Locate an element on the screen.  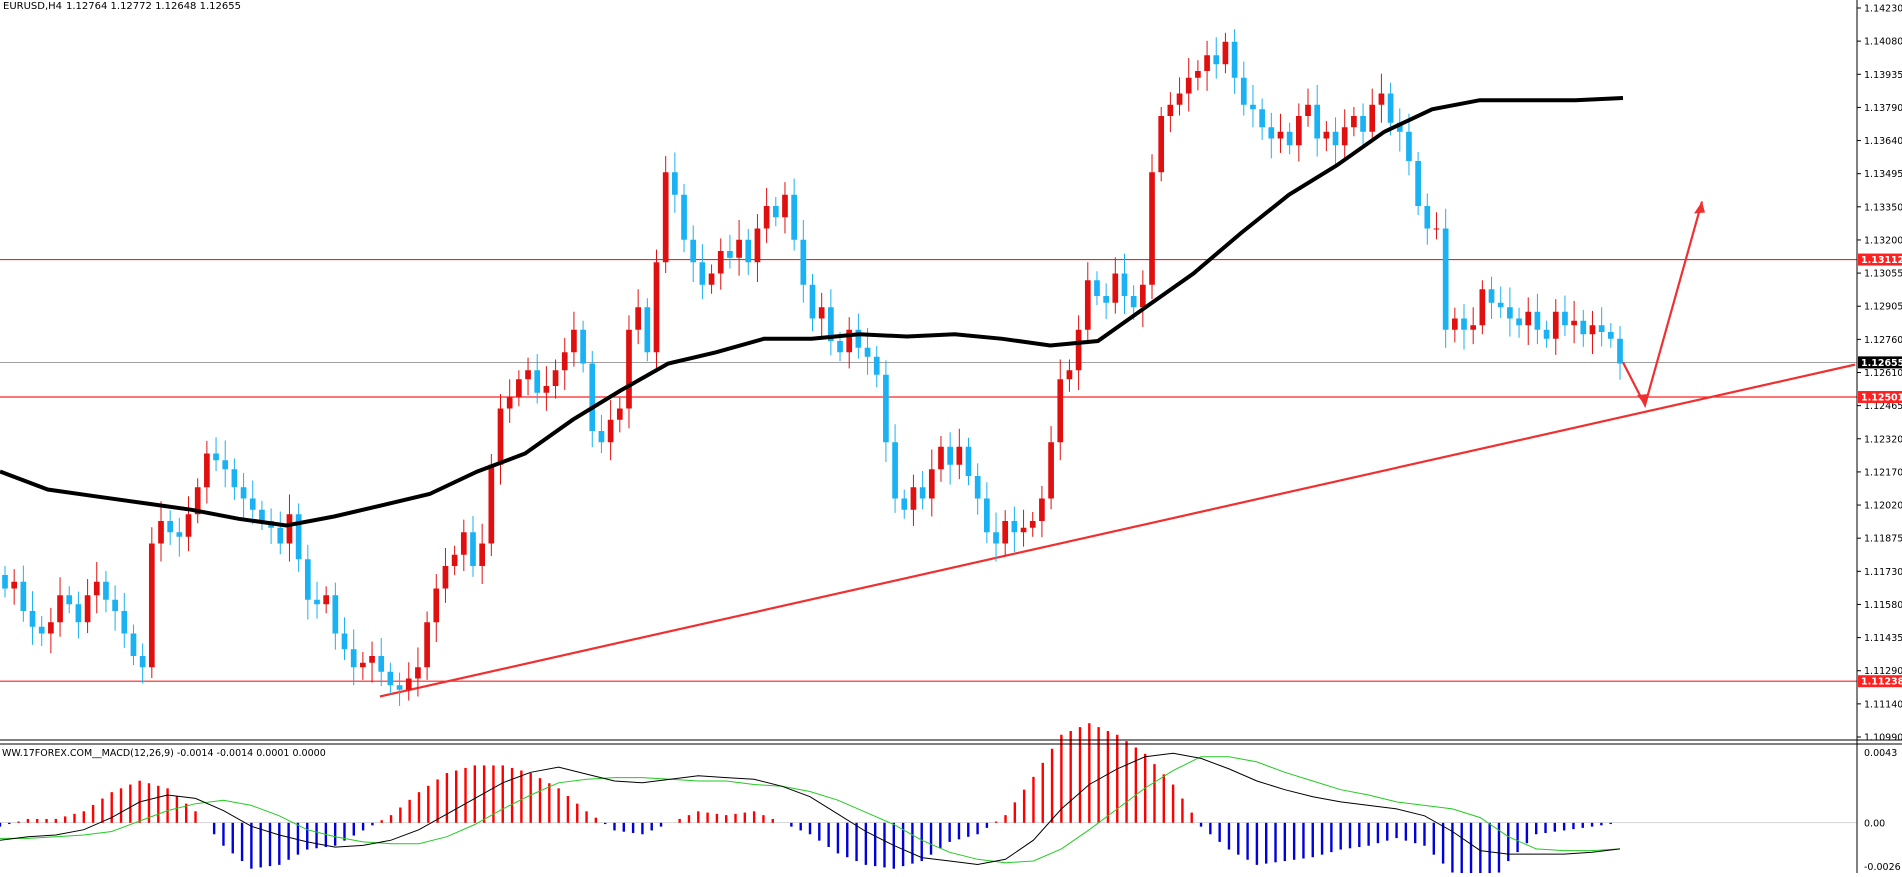
y-tick-label: 1.13640 is located at coordinates (1883, 141).